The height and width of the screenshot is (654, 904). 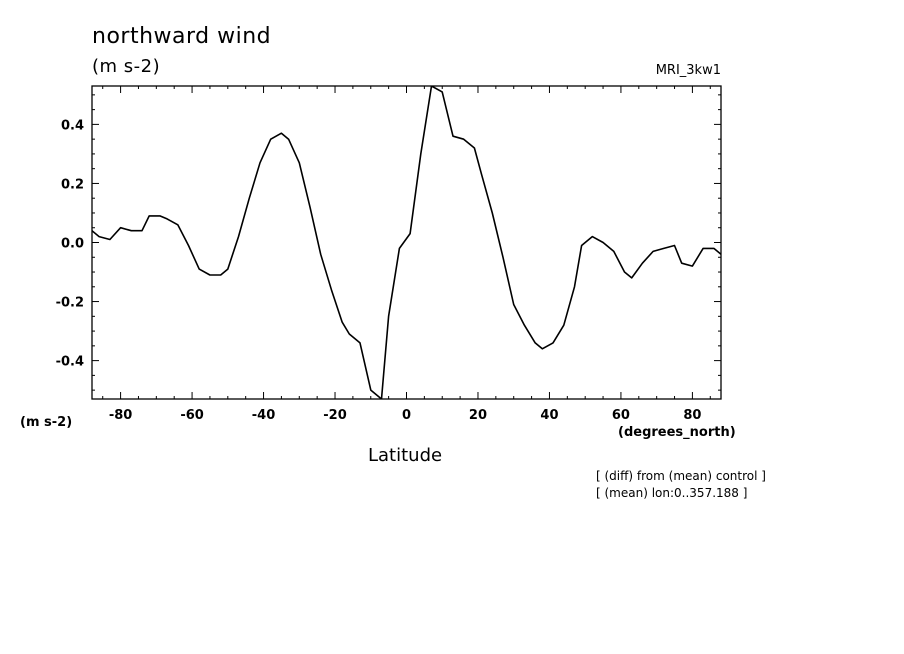 I want to click on y-tick-label: -0.4, so click(x=70, y=362).